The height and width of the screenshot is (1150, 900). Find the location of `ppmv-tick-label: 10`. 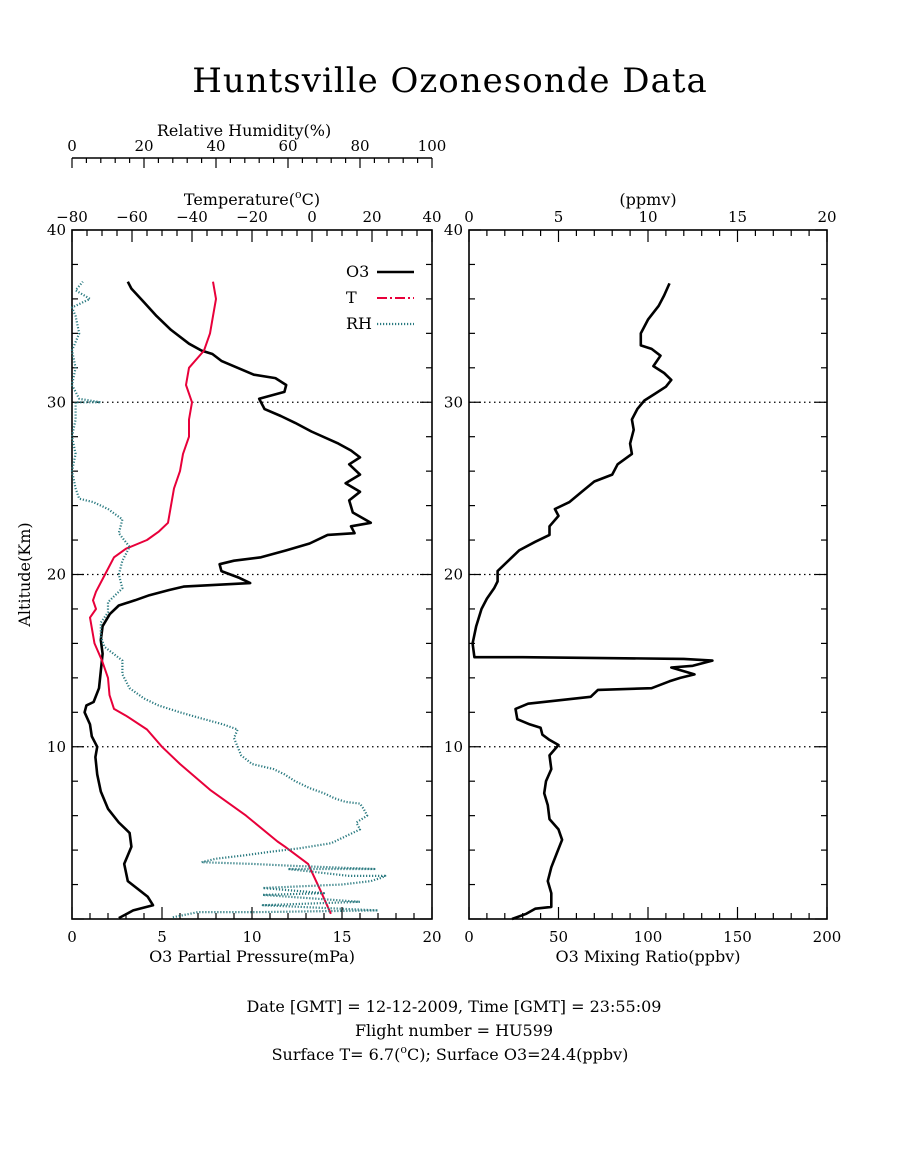

ppmv-tick-label: 10 is located at coordinates (647, 217).